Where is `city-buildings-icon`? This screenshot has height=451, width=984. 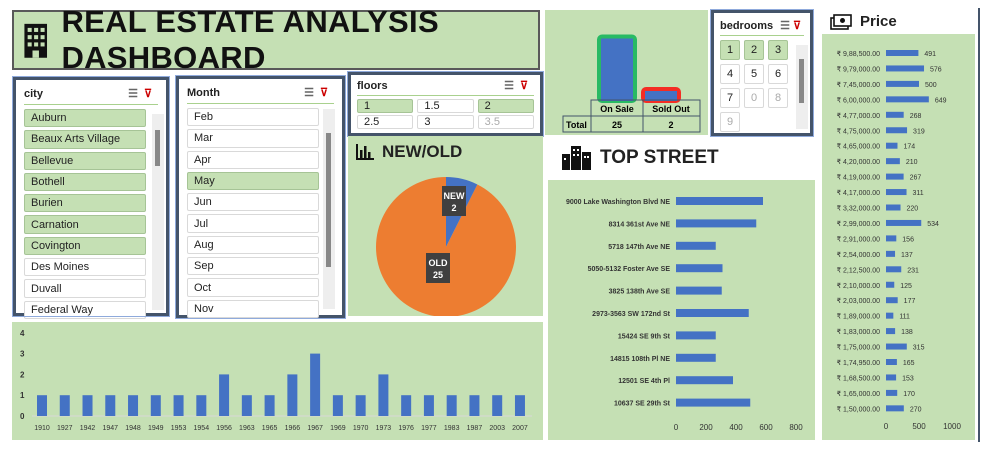 city-buildings-icon is located at coordinates (576, 158).